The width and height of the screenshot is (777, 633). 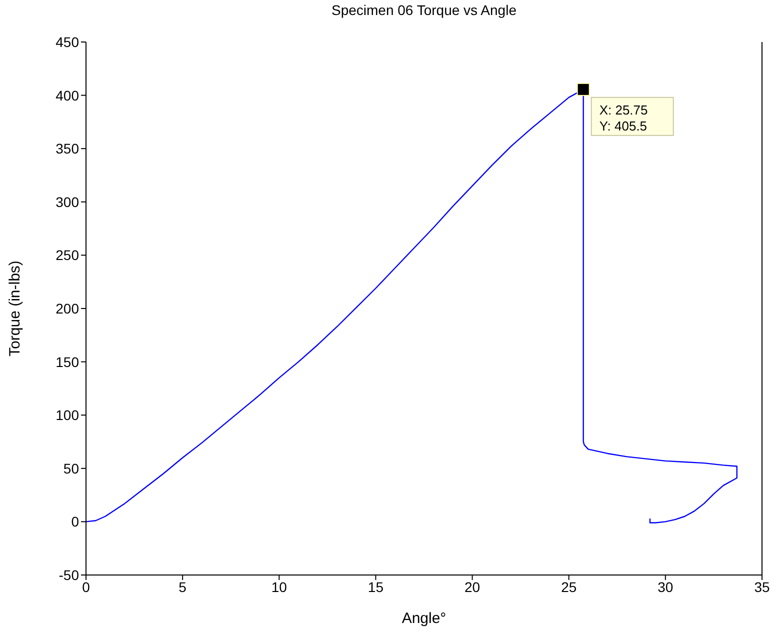 What do you see at coordinates (623, 118) in the screenshot?
I see `annotation: X: 25.75 Y: 405.5` at bounding box center [623, 118].